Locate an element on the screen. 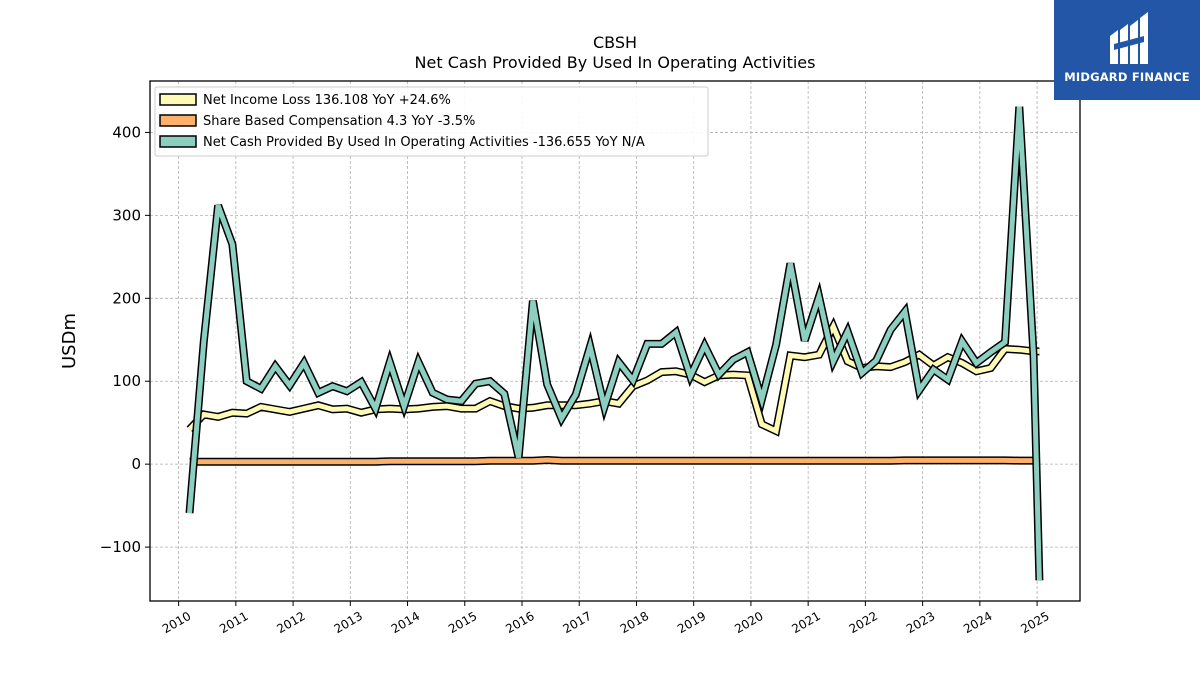  chart-title: CBSH is located at coordinates (615, 42).